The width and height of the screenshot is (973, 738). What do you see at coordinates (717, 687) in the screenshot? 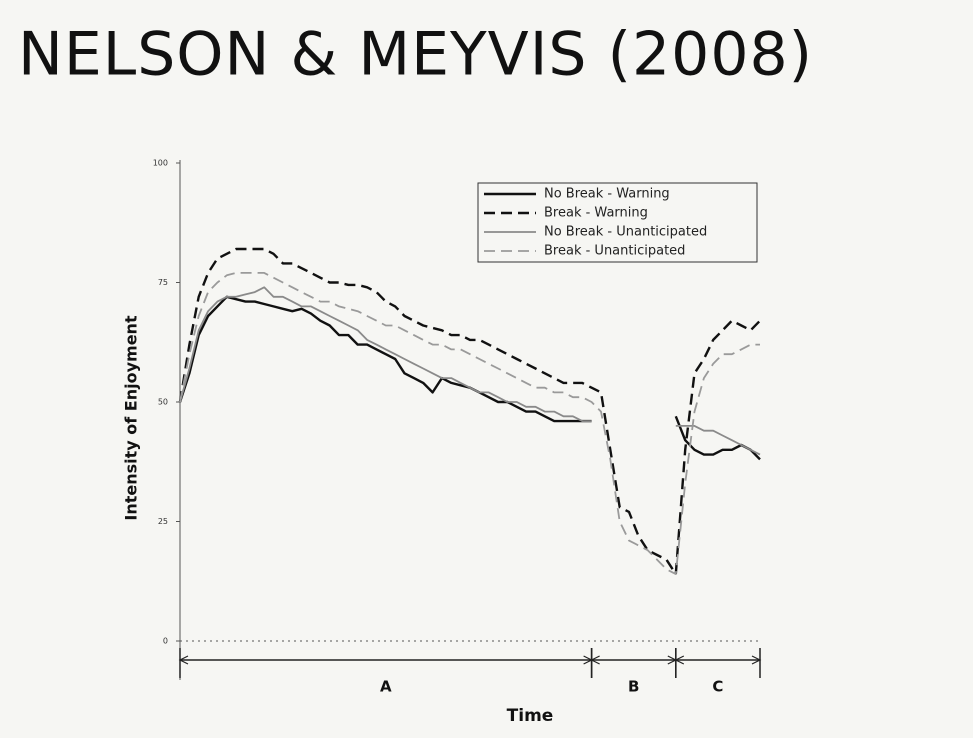
I see `segment-label: C` at bounding box center [717, 687].